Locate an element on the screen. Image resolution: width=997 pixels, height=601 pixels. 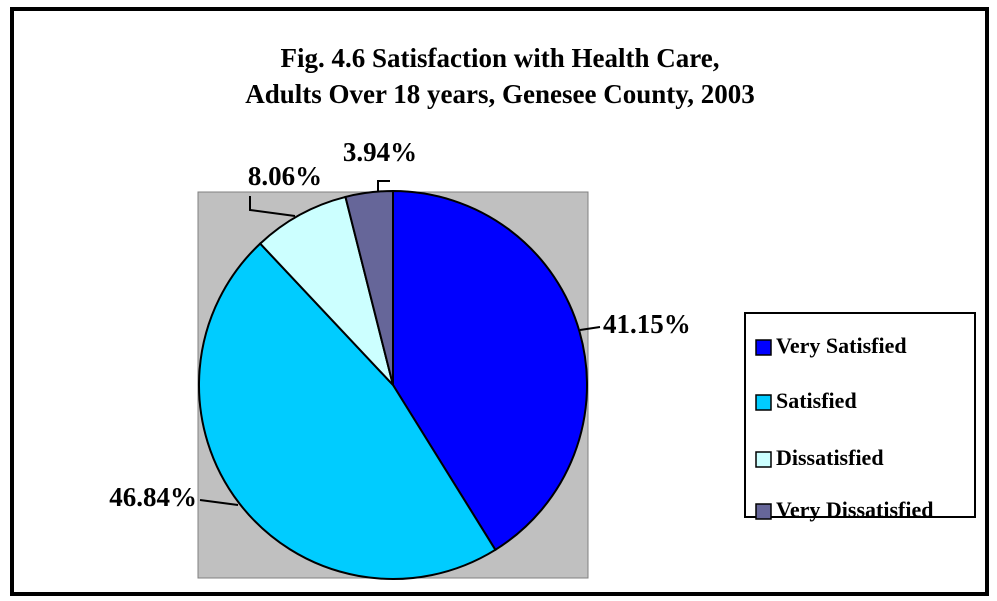
legend-label: Very Dissatisfied is located at coordinates (854, 509).